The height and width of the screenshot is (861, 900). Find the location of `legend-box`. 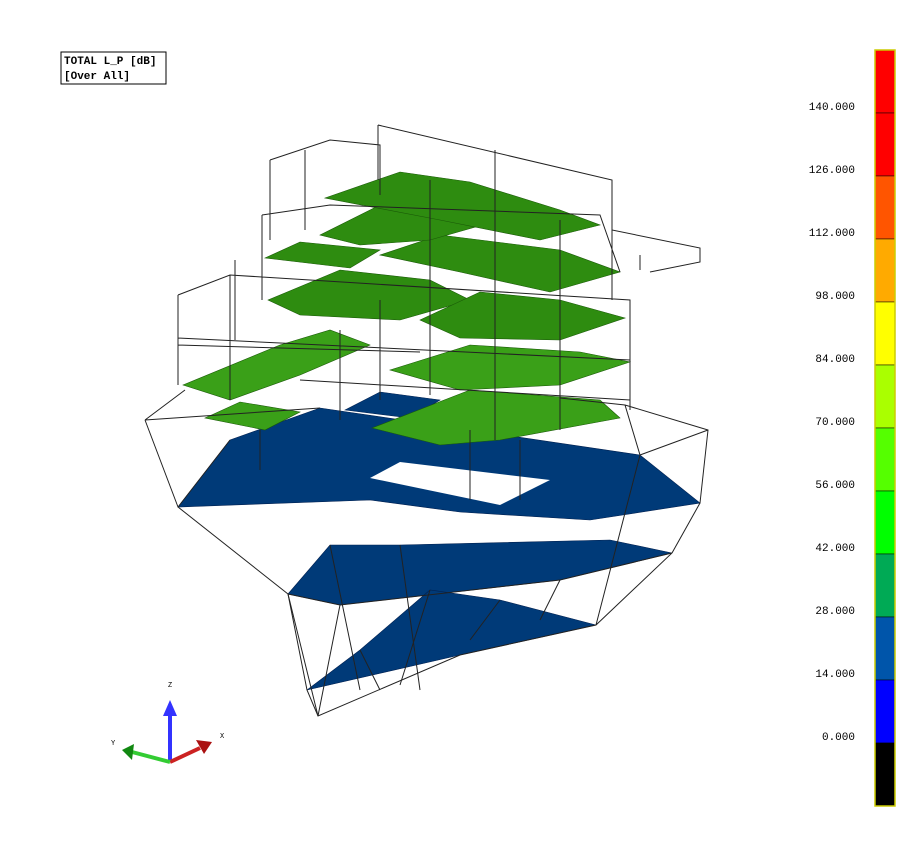

legend-box is located at coordinates (113, 68).